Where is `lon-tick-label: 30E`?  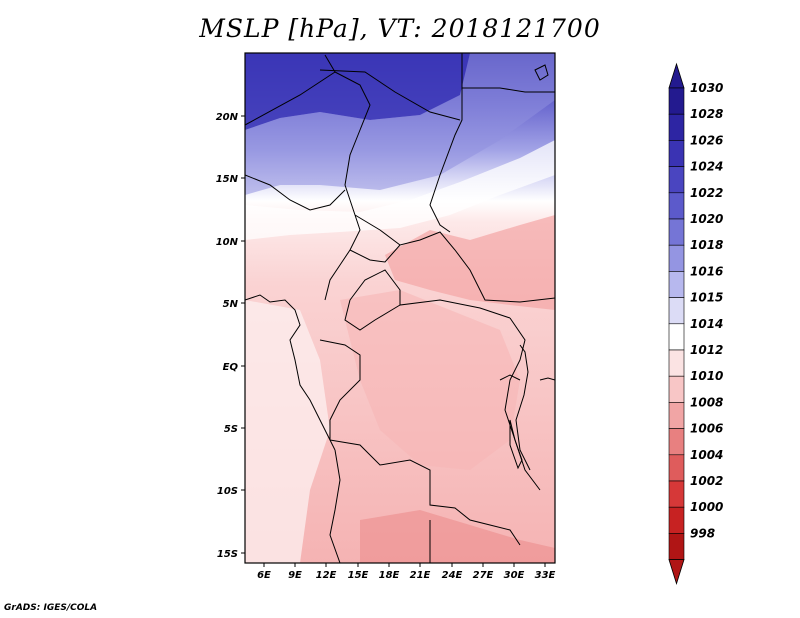
lon-tick-label: 30E is located at coordinates (514, 575).